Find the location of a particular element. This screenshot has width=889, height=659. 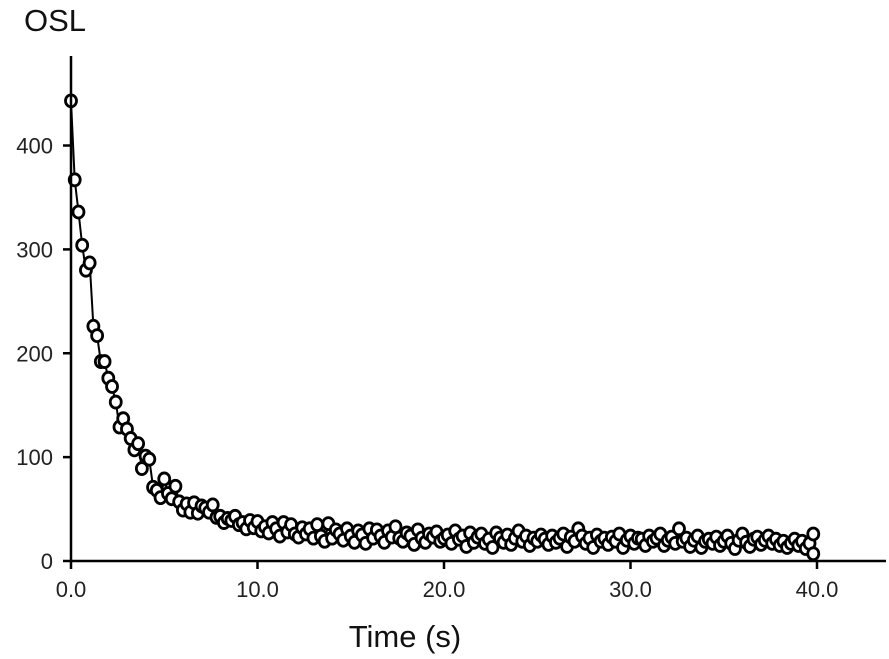

x-axis-title: Time (s) is located at coordinates (405, 636).